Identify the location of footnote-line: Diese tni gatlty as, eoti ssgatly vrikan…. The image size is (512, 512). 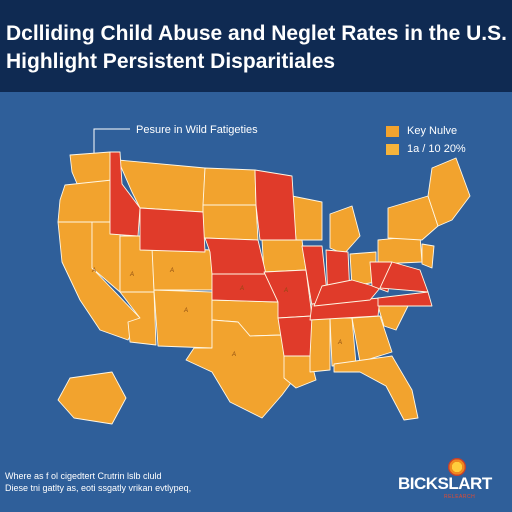
(98, 488).